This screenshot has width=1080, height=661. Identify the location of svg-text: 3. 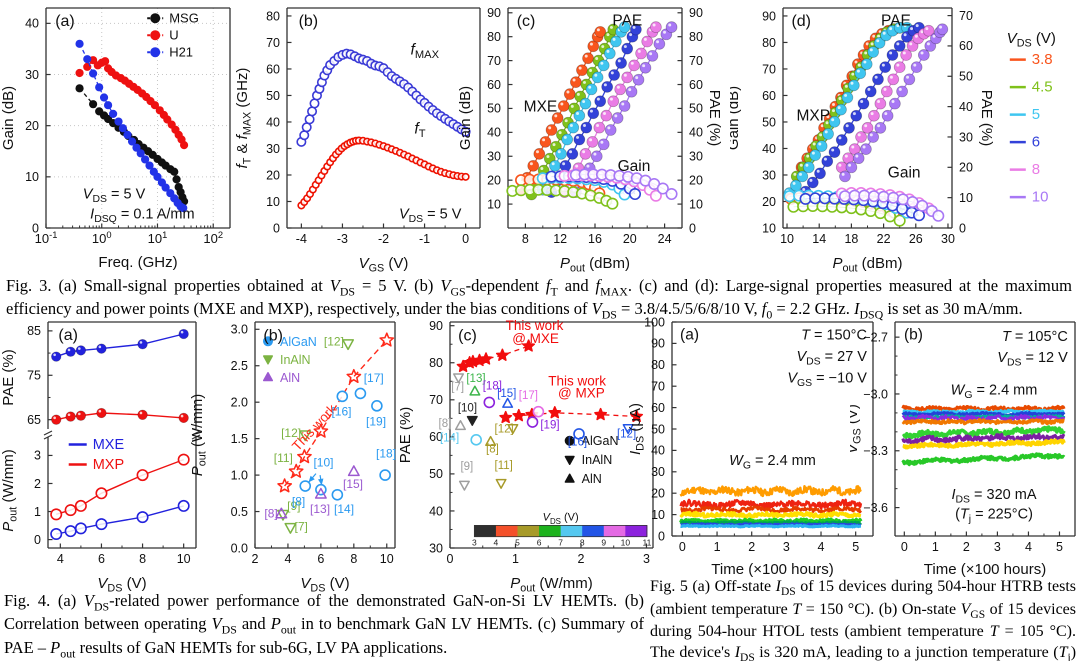
(786, 547).